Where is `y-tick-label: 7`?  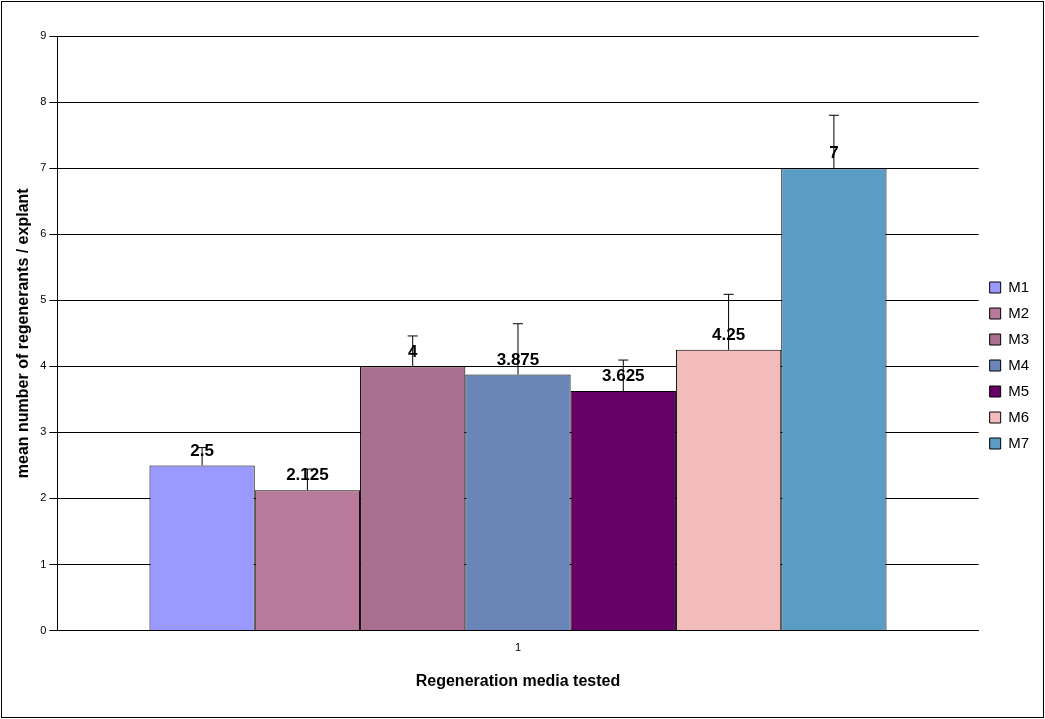 y-tick-label: 7 is located at coordinates (43, 167).